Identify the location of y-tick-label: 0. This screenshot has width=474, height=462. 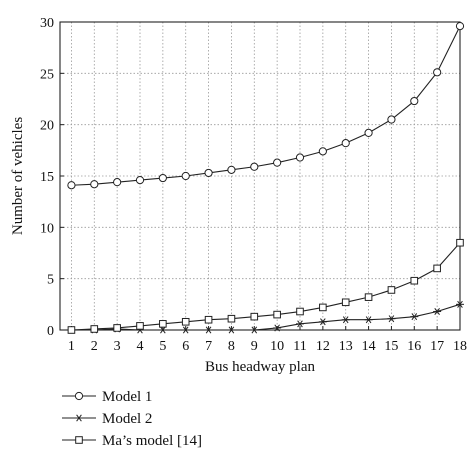
(50, 331).